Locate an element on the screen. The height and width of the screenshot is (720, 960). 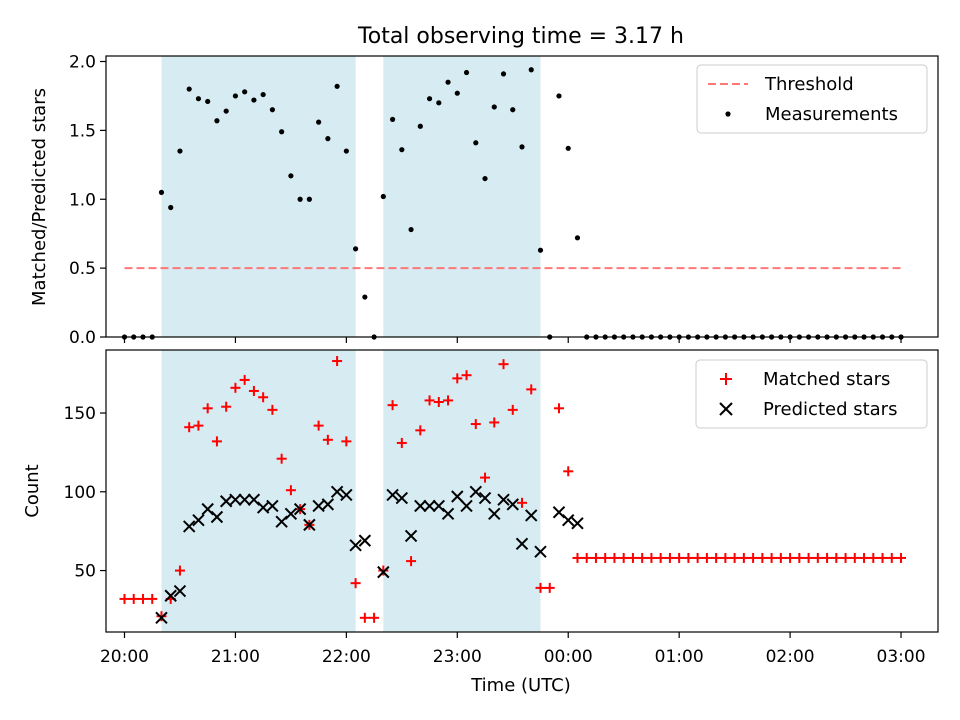
x-tick-label: 22:00 is located at coordinates (346, 657).